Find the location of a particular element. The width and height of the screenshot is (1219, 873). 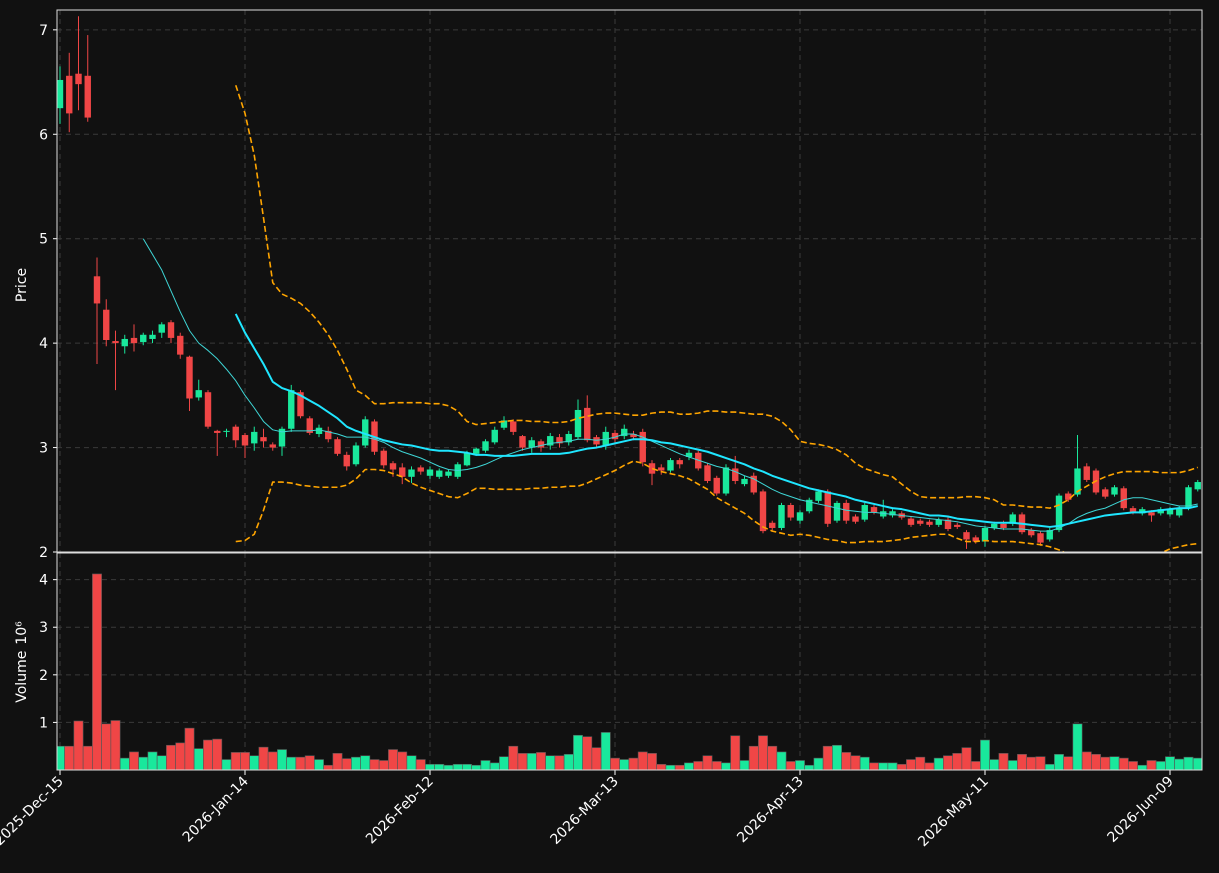

y-tick-label: 4 is located at coordinates (43, 581).